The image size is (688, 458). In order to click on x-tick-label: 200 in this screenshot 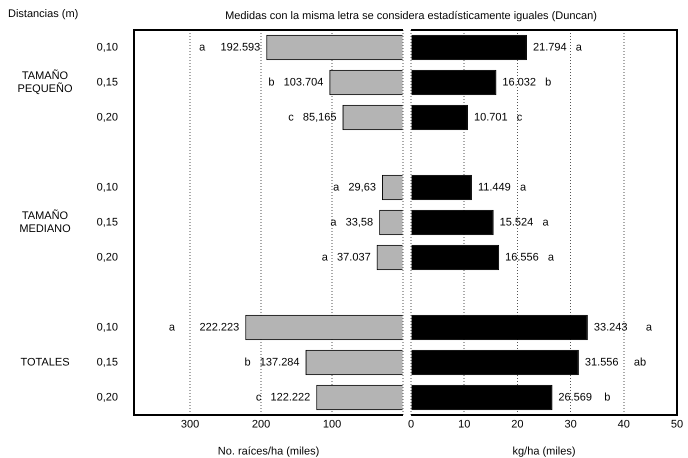, I will do `click(261, 424)`.